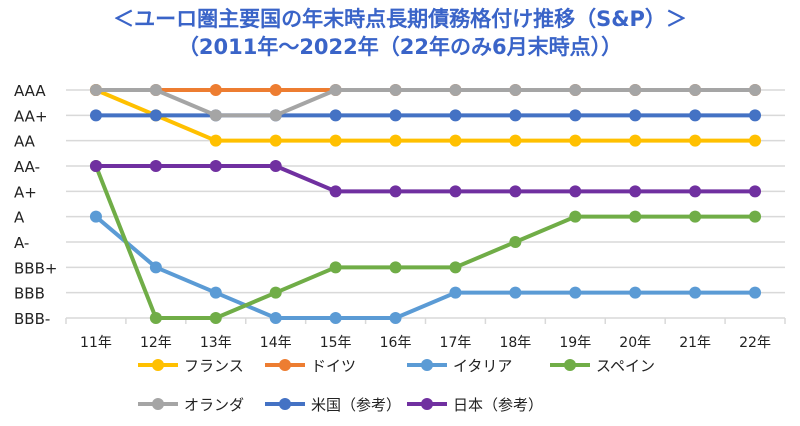 The width and height of the screenshot is (800, 426). Describe the element at coordinates (25, 192) in the screenshot. I see `y-tick-label: A+` at that location.